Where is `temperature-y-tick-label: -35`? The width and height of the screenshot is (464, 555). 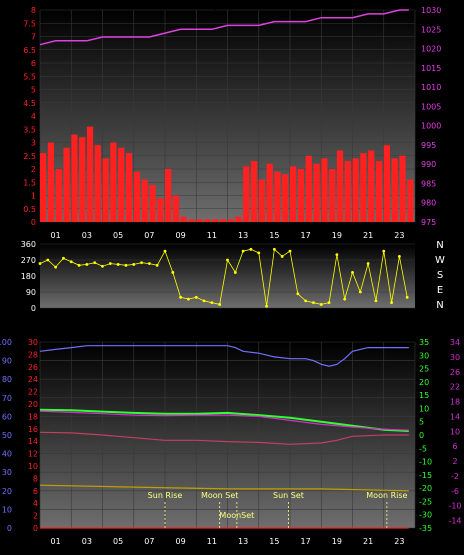
temperature-y-tick-label: -35 is located at coordinates (425, 528).